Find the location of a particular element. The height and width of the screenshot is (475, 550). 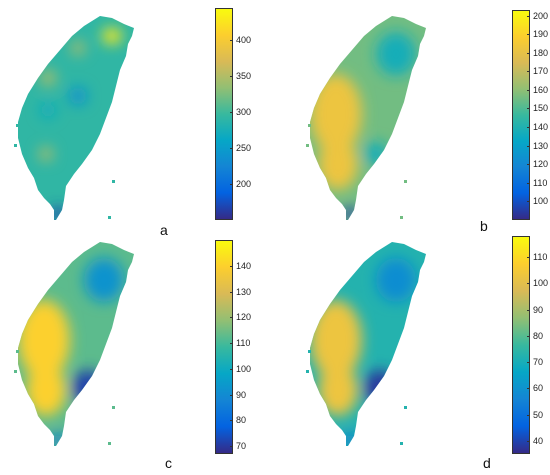

map-c is located at coordinates (74, 344).